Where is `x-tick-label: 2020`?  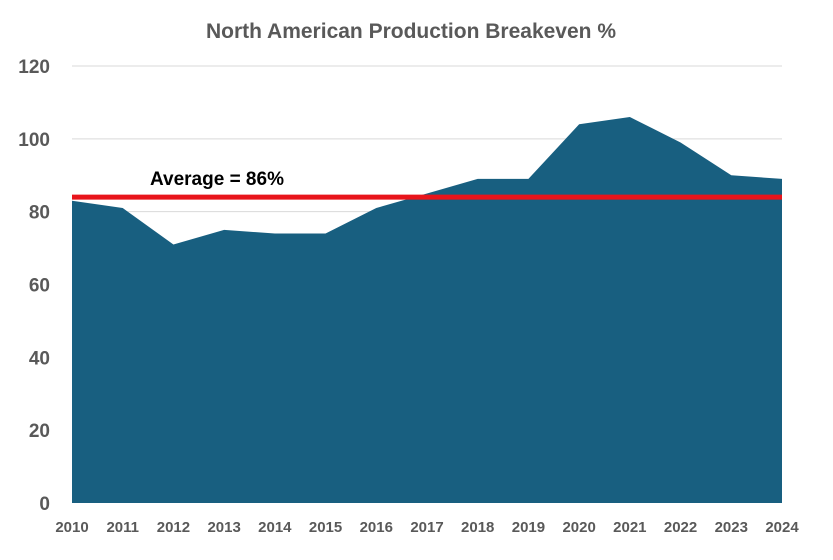 x-tick-label: 2020 is located at coordinates (578, 527).